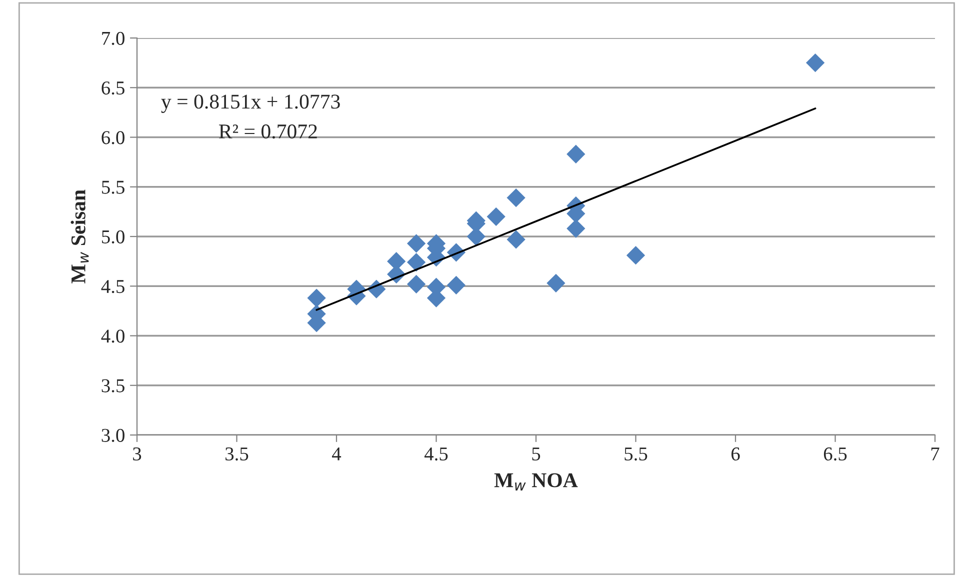 Image resolution: width=959 pixels, height=580 pixels. Describe the element at coordinates (735, 453) in the screenshot. I see `x-tick-label: 6` at that location.